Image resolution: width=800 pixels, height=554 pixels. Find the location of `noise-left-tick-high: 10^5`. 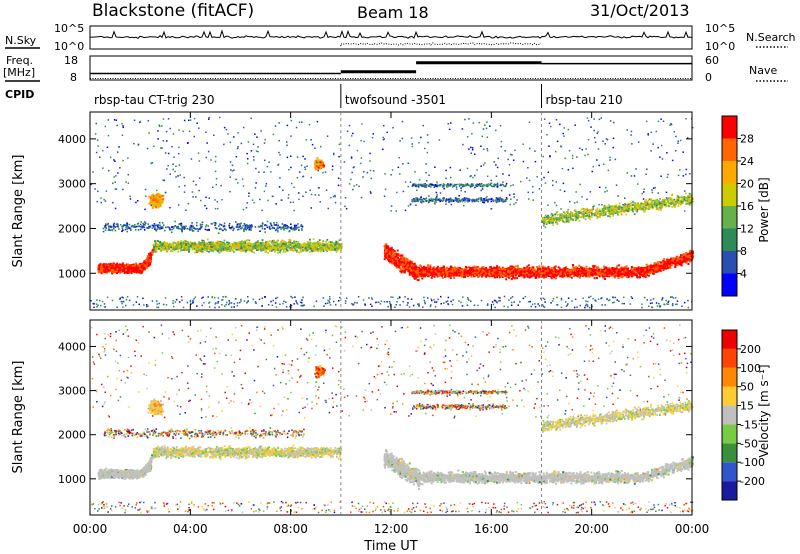

noise-left-tick-high: 10^5 is located at coordinates (69, 28).